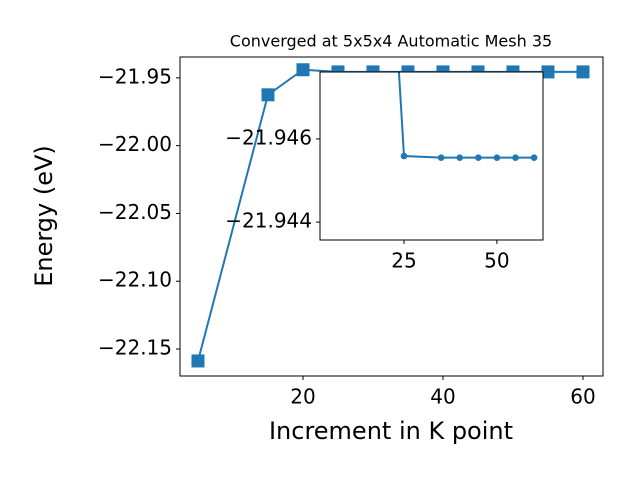  I want to click on axes-frame, so click(431, 156).